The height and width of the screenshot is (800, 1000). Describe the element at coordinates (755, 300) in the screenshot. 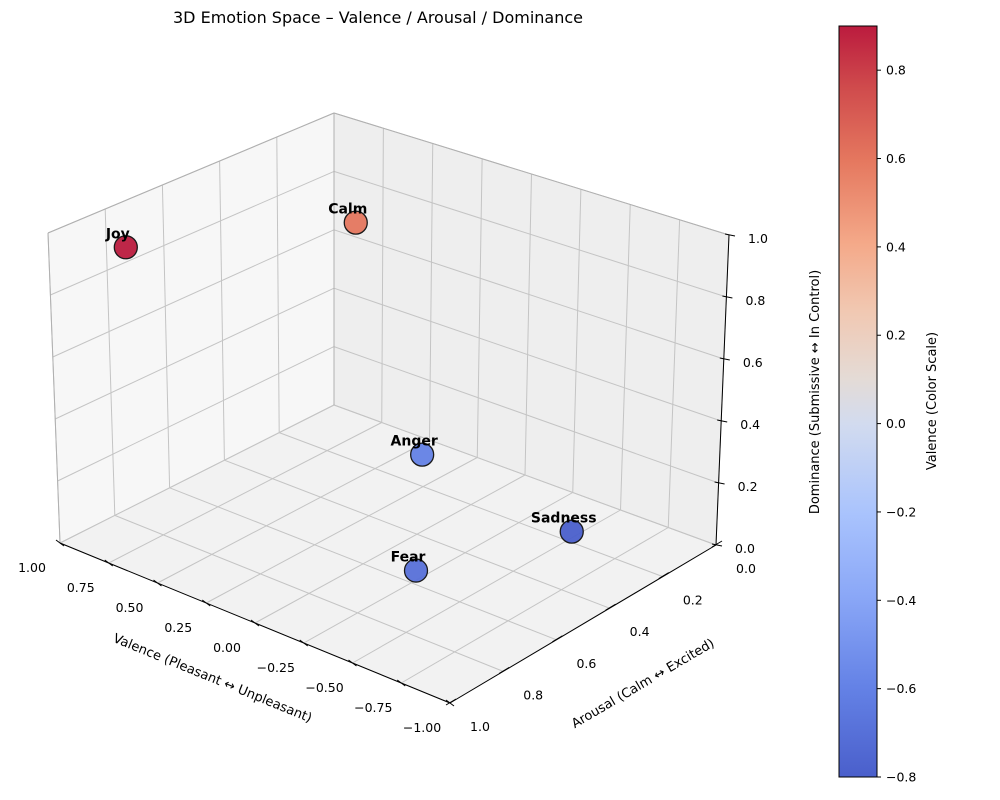

I see `z-tick-label: 0.8` at that location.